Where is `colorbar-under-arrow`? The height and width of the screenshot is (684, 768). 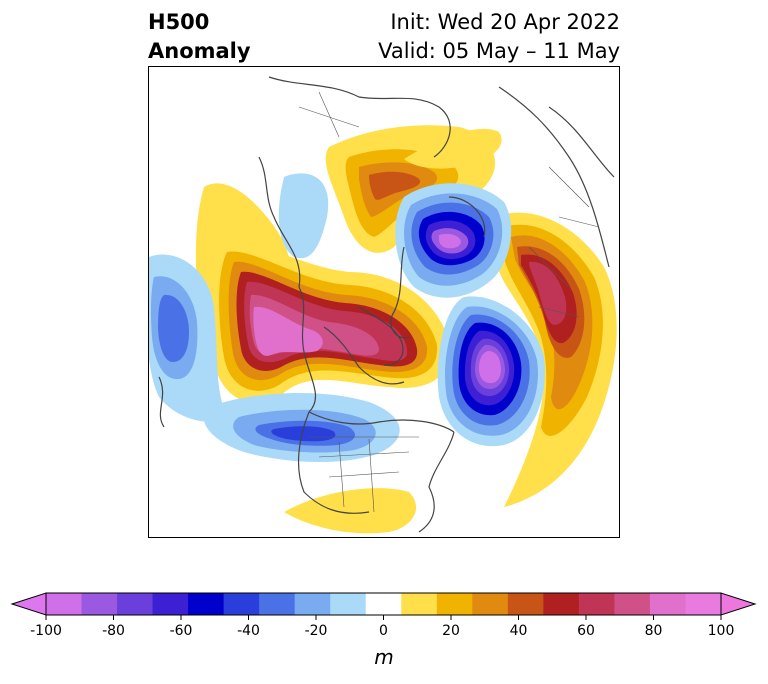
colorbar-under-arrow is located at coordinates (28, 604).